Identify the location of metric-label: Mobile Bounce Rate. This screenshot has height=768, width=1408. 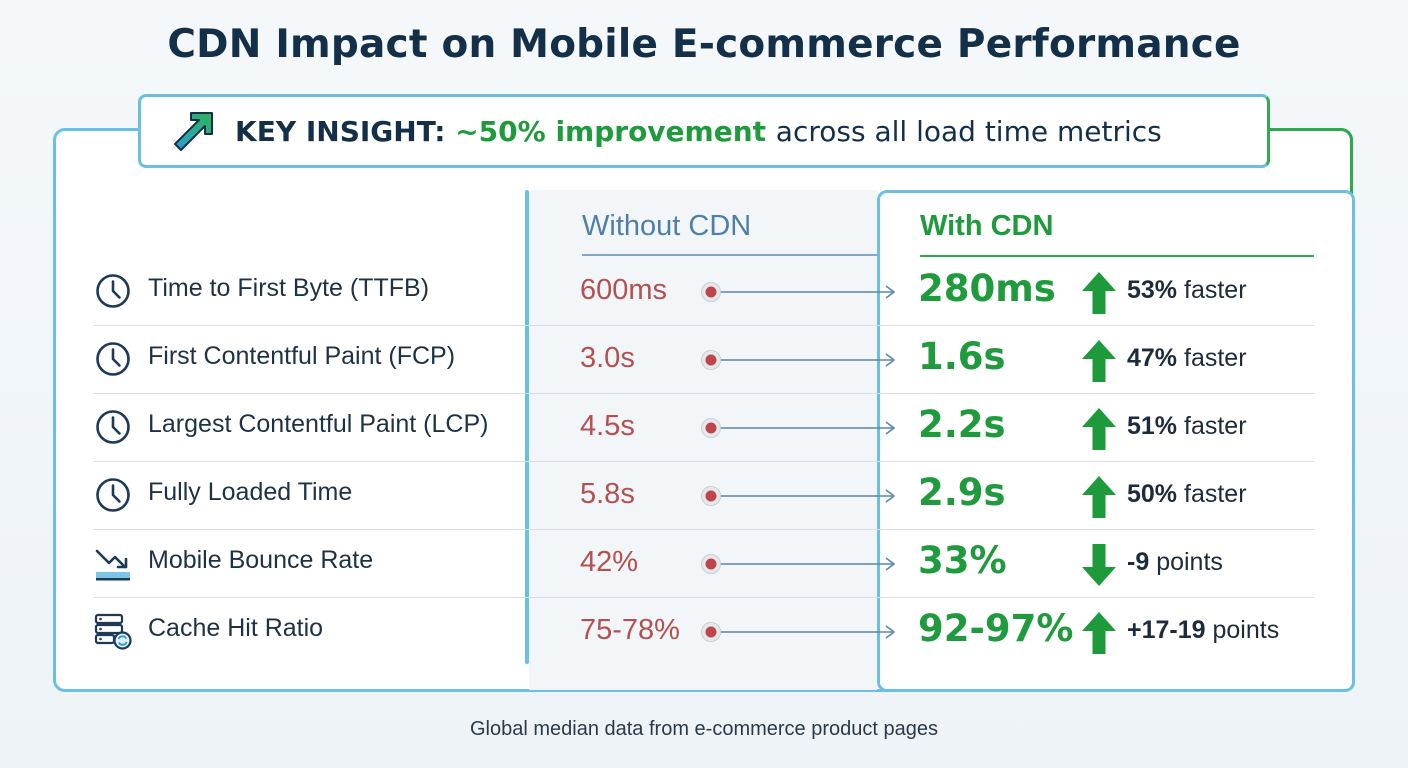
(261, 560).